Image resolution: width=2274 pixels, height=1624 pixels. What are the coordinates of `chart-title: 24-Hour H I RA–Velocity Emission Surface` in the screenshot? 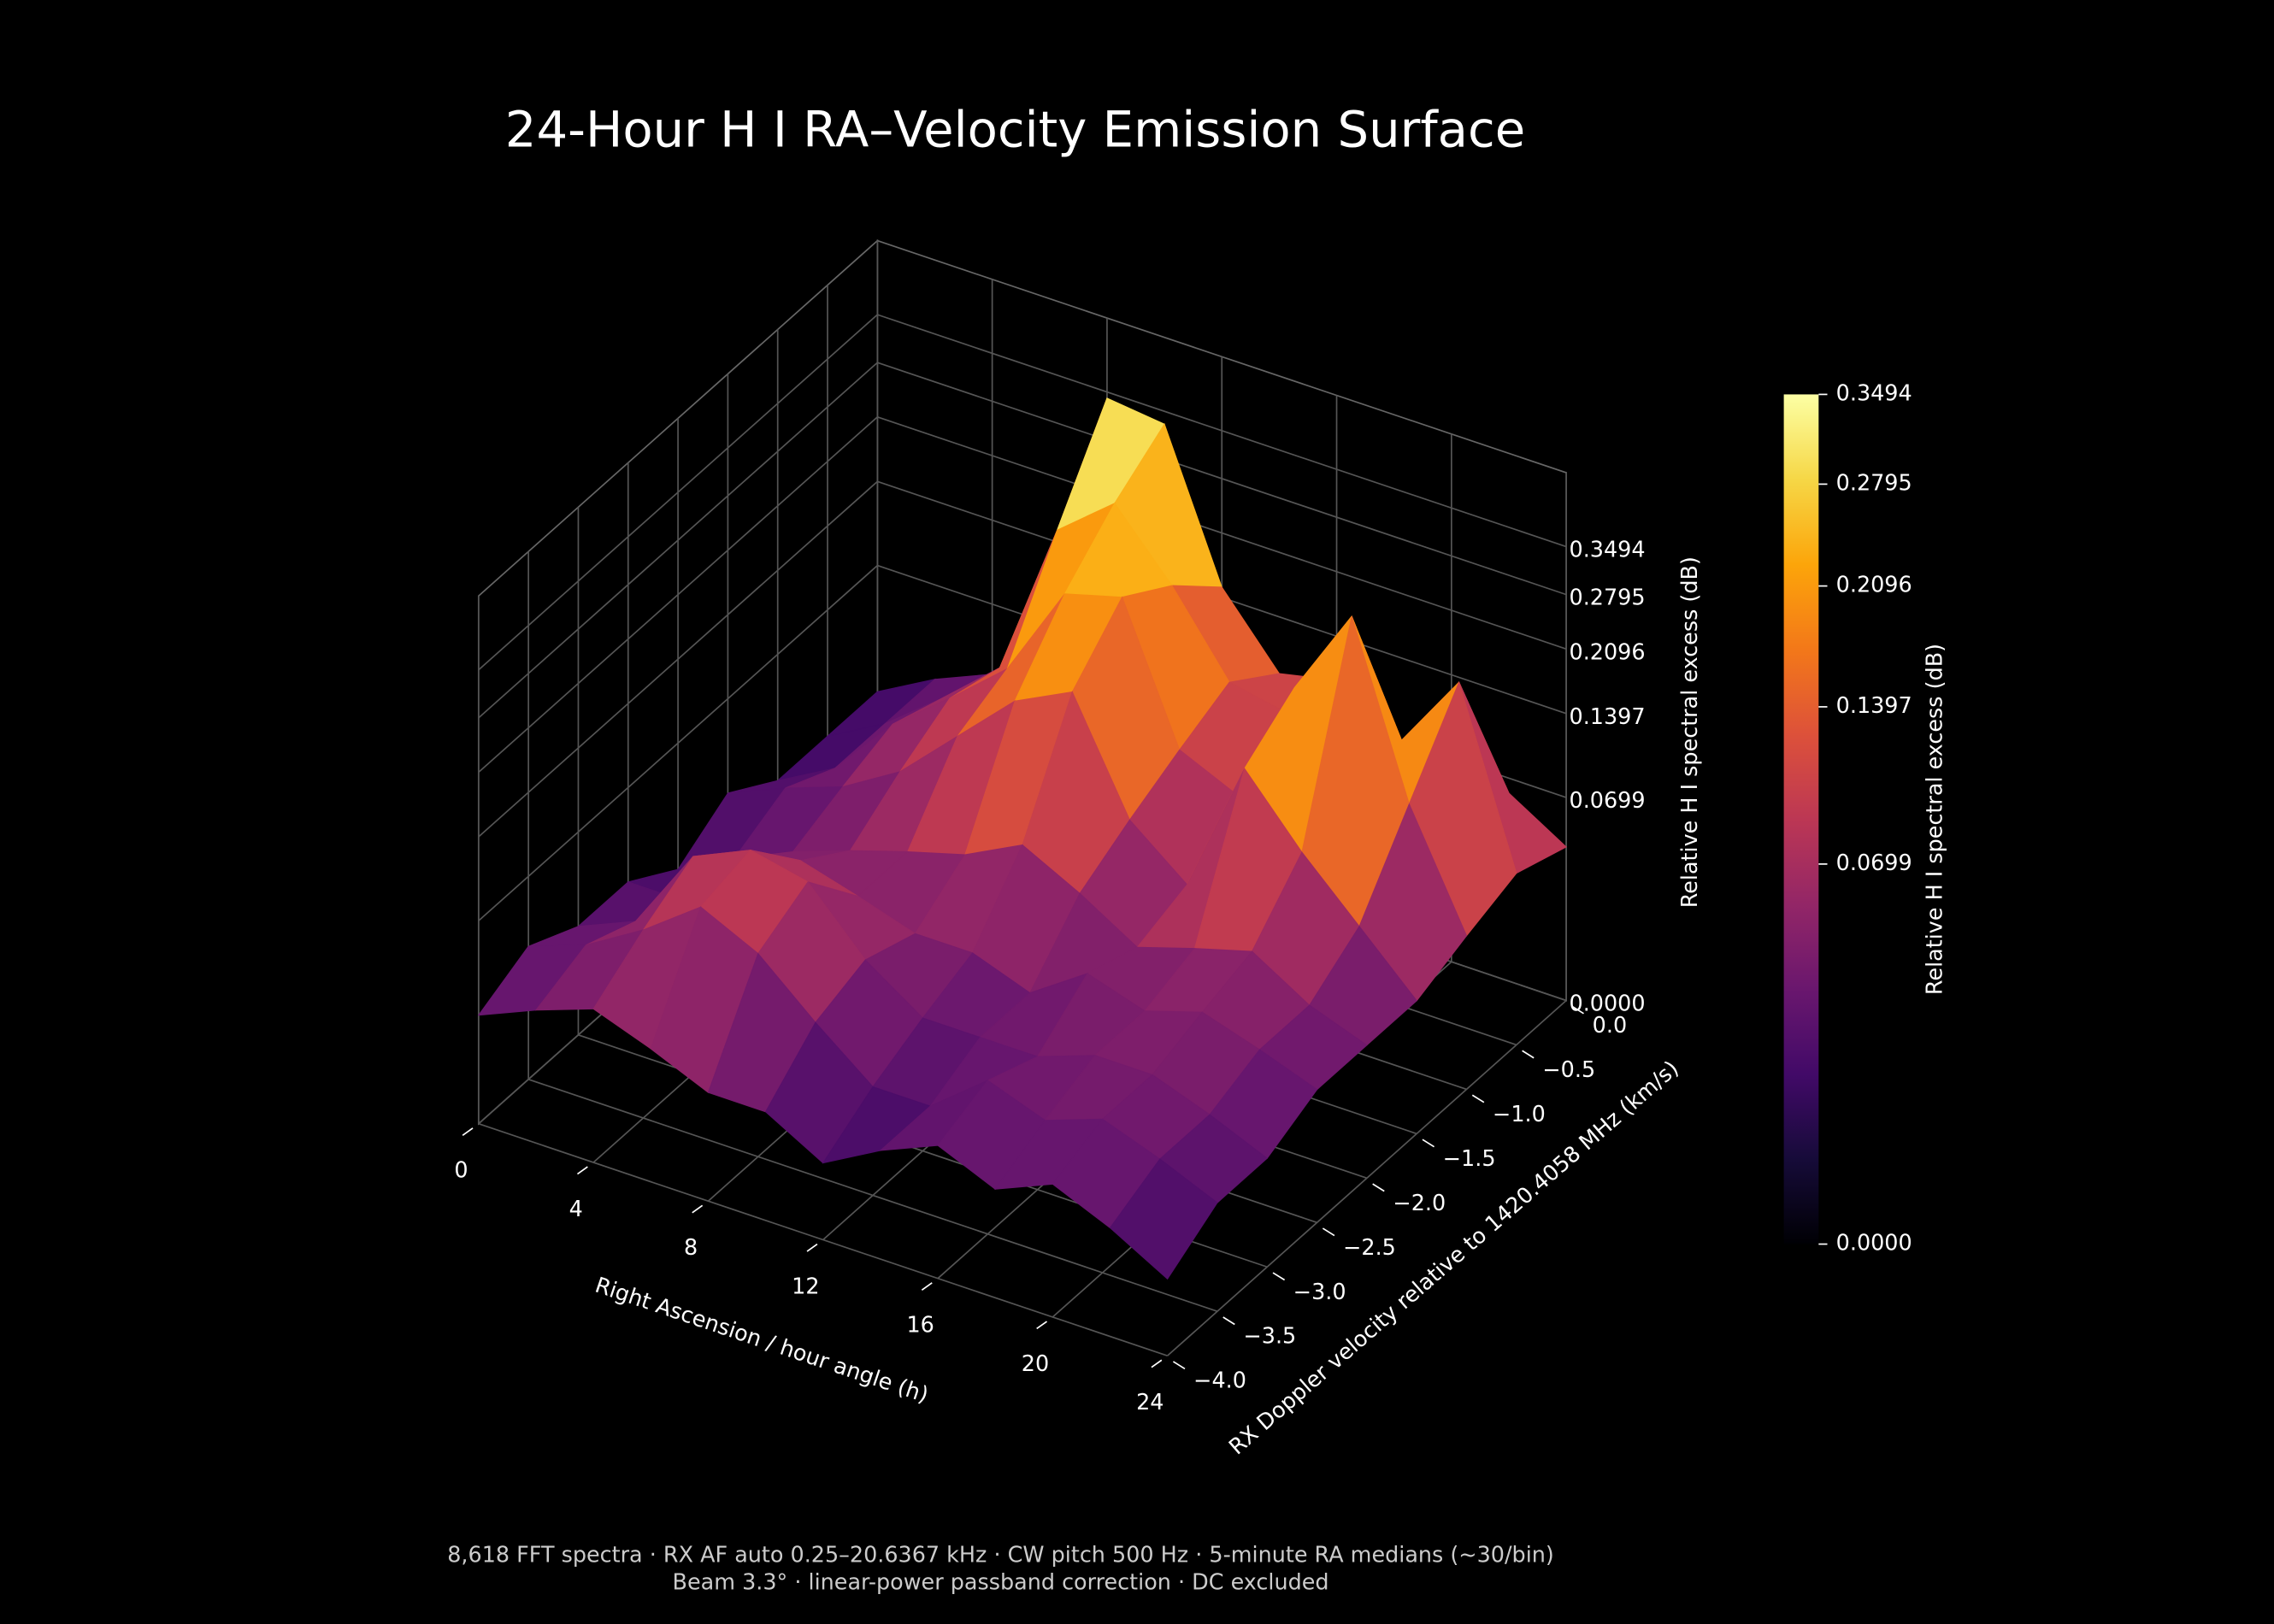 It's located at (1015, 130).